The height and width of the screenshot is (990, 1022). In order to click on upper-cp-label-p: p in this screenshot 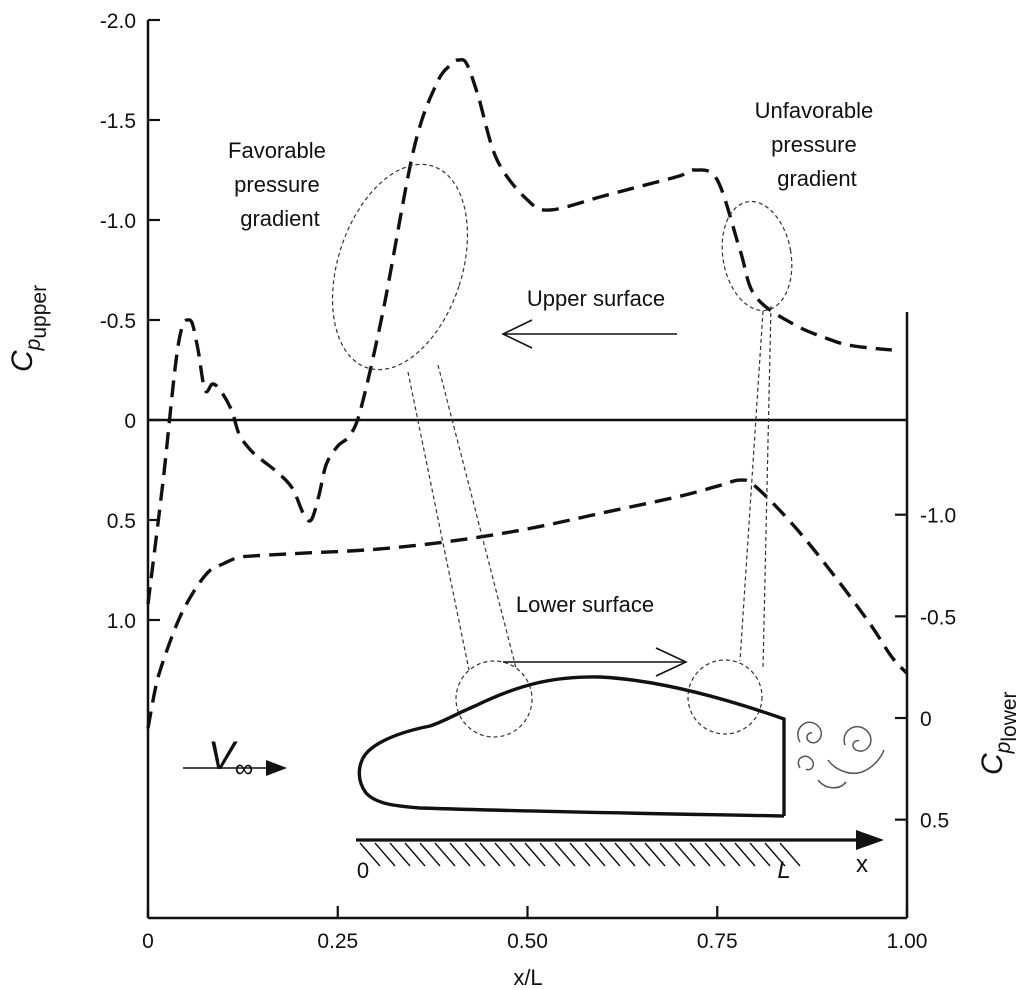, I will do `click(33, 345)`.